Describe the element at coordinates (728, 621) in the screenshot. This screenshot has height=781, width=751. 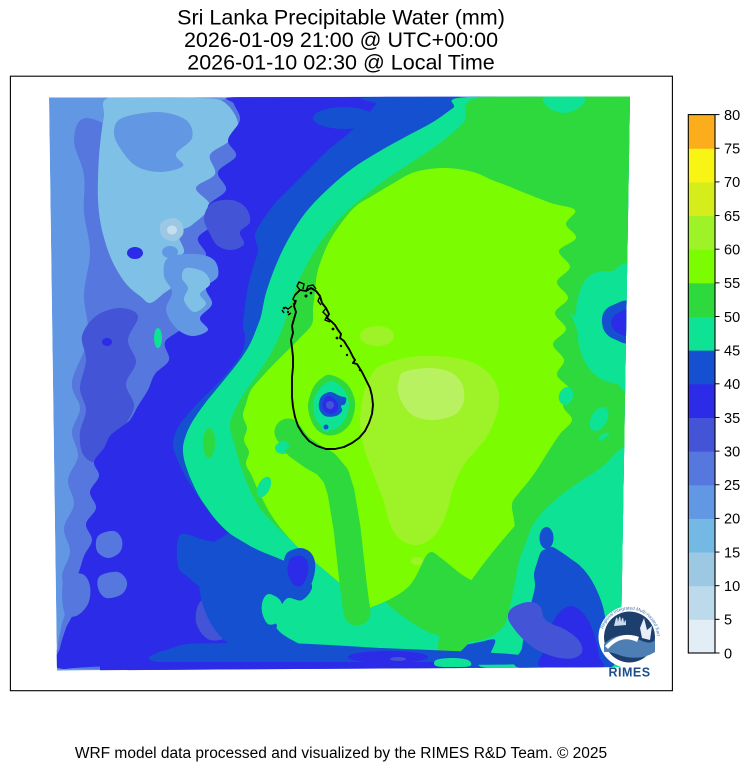
I see `svg-text: 5` at that location.